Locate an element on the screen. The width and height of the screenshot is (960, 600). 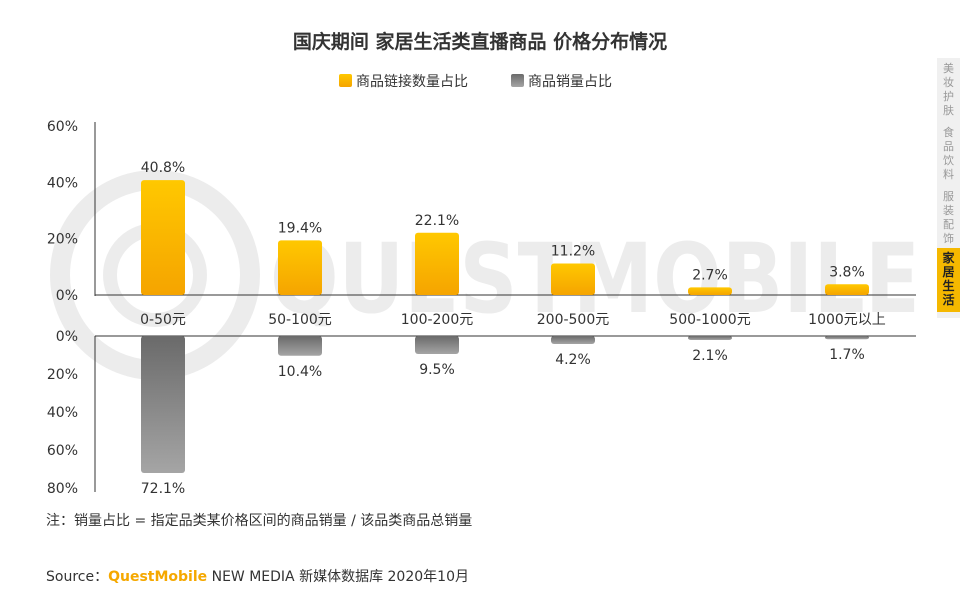
side-tab: 美妆护肤 is located at coordinates (948, 89).